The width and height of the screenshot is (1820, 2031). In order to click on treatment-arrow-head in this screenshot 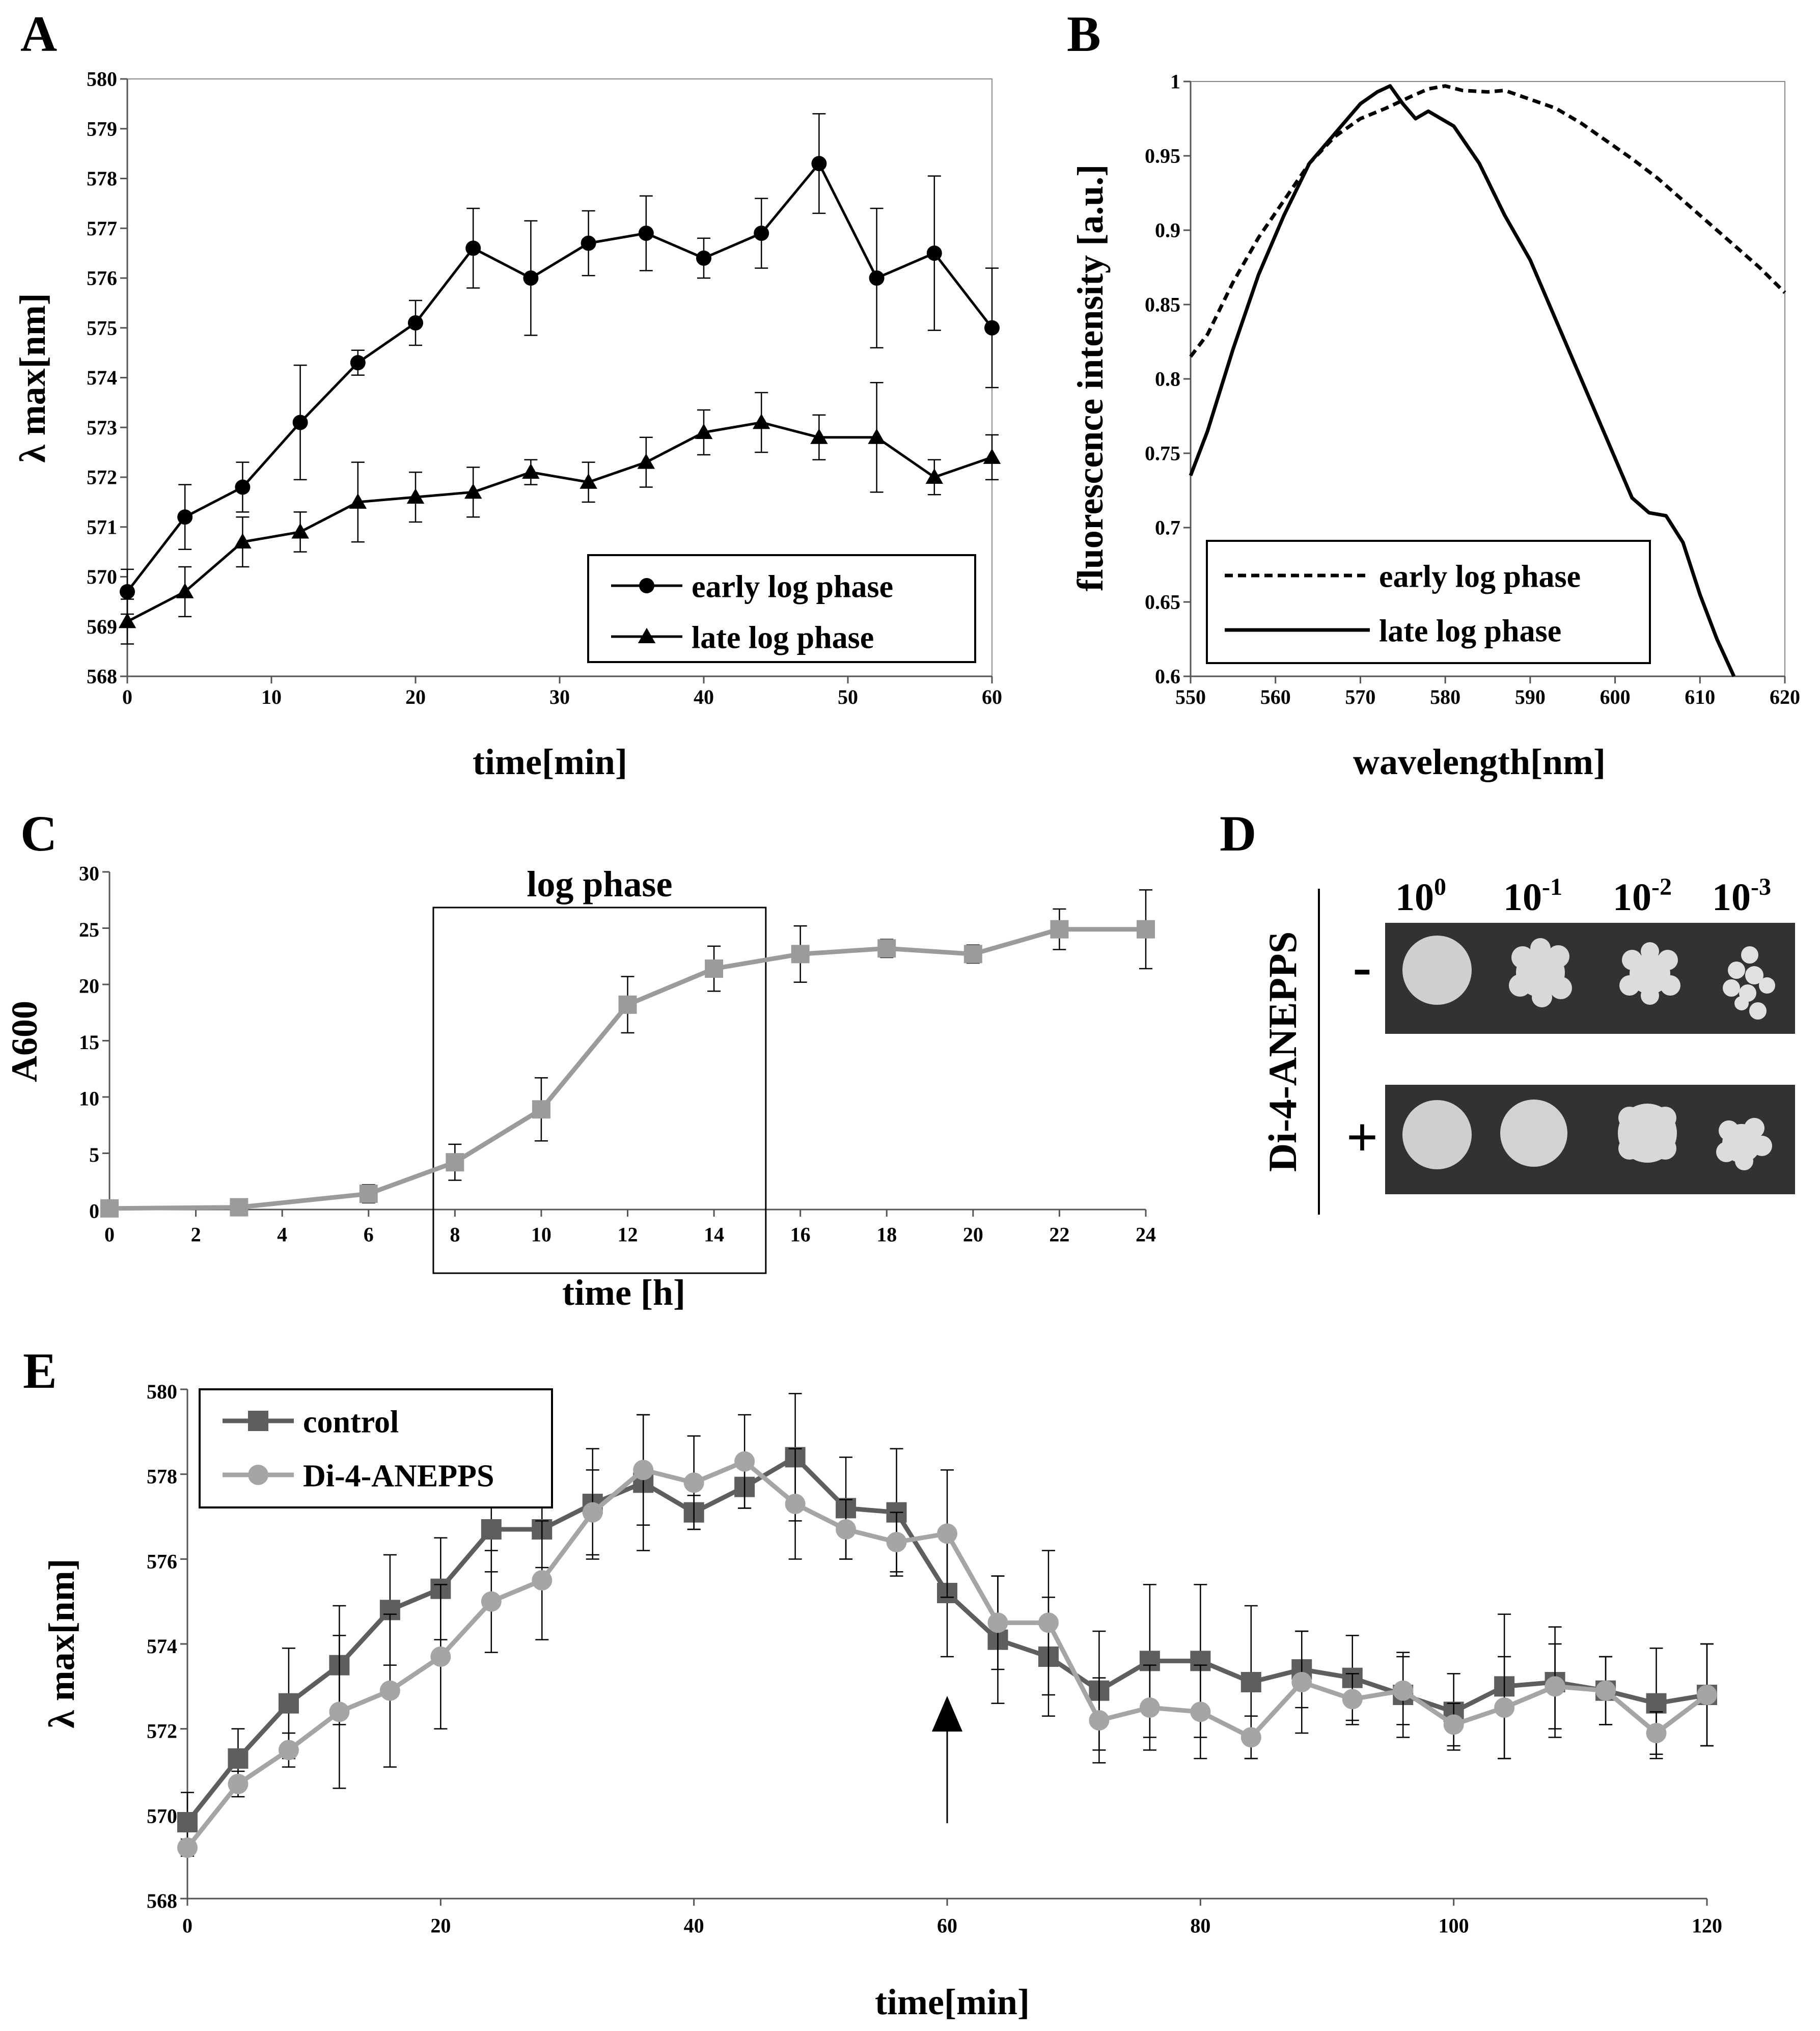, I will do `click(947, 1714)`.